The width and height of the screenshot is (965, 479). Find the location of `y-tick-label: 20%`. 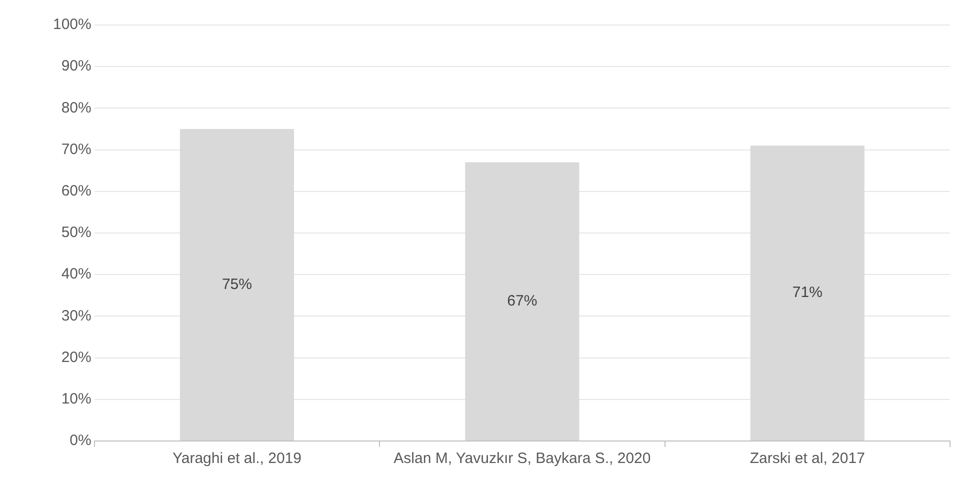

y-tick-label: 20% is located at coordinates (76, 357).